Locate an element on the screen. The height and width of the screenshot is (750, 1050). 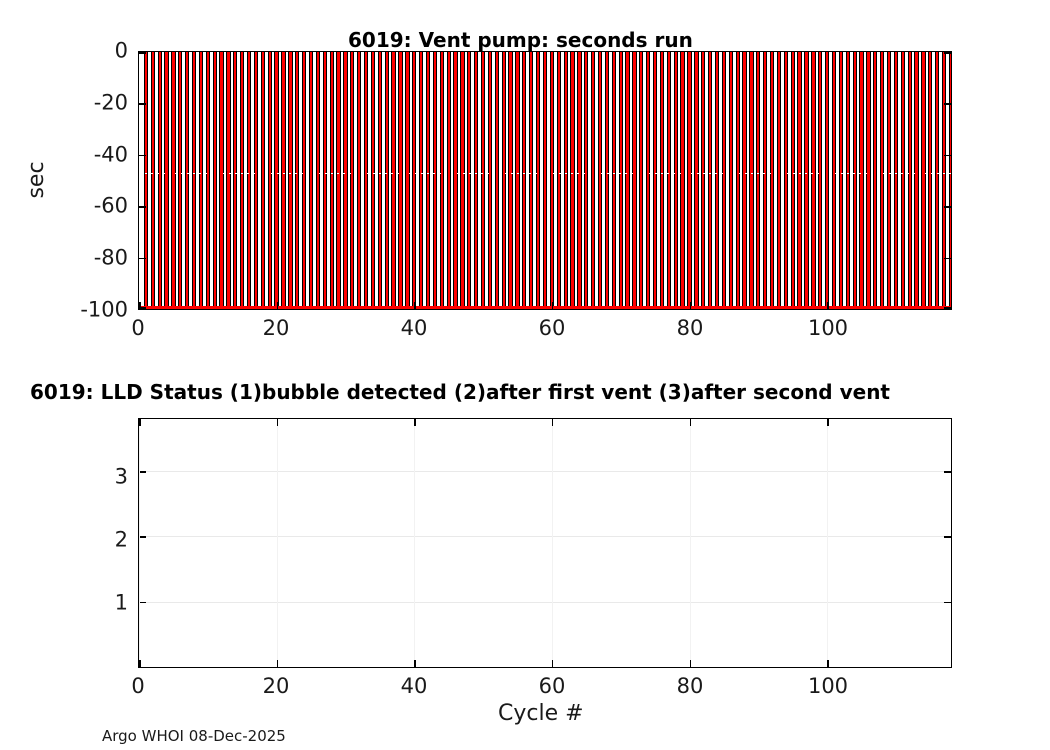
vent-ytick-m40: -40 is located at coordinates (110, 154).